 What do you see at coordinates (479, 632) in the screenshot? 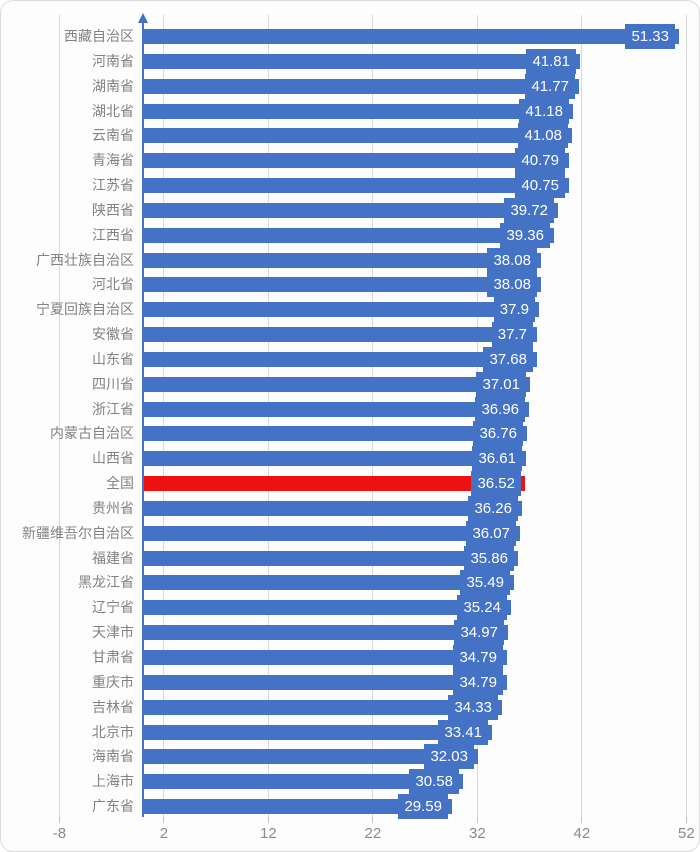
I see `value-label: 34.97` at bounding box center [479, 632].